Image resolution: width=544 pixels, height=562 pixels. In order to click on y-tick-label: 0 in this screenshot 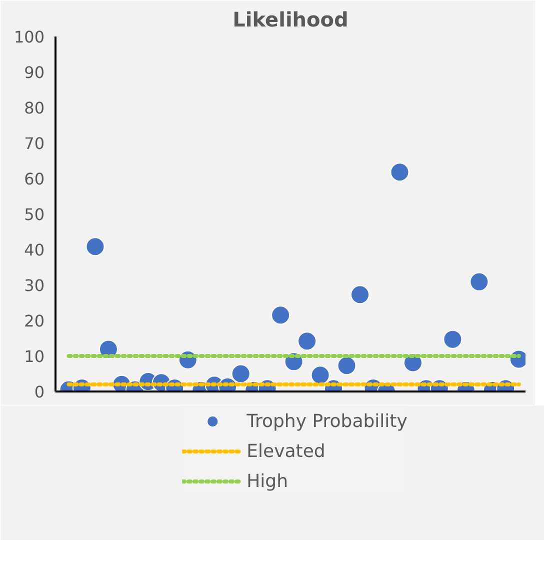, I will do `click(39, 392)`.